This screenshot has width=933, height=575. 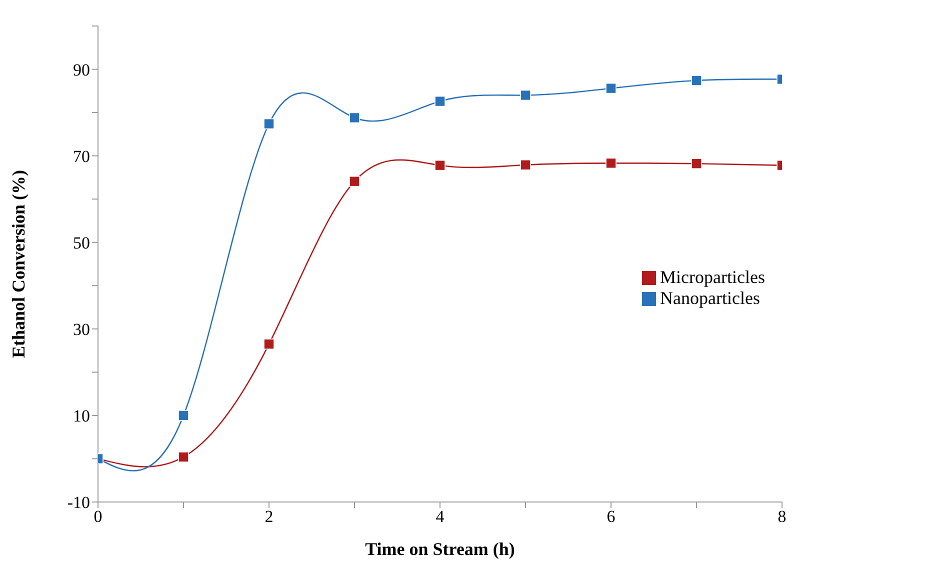 I want to click on x-tick-label: 0, so click(x=98, y=516).